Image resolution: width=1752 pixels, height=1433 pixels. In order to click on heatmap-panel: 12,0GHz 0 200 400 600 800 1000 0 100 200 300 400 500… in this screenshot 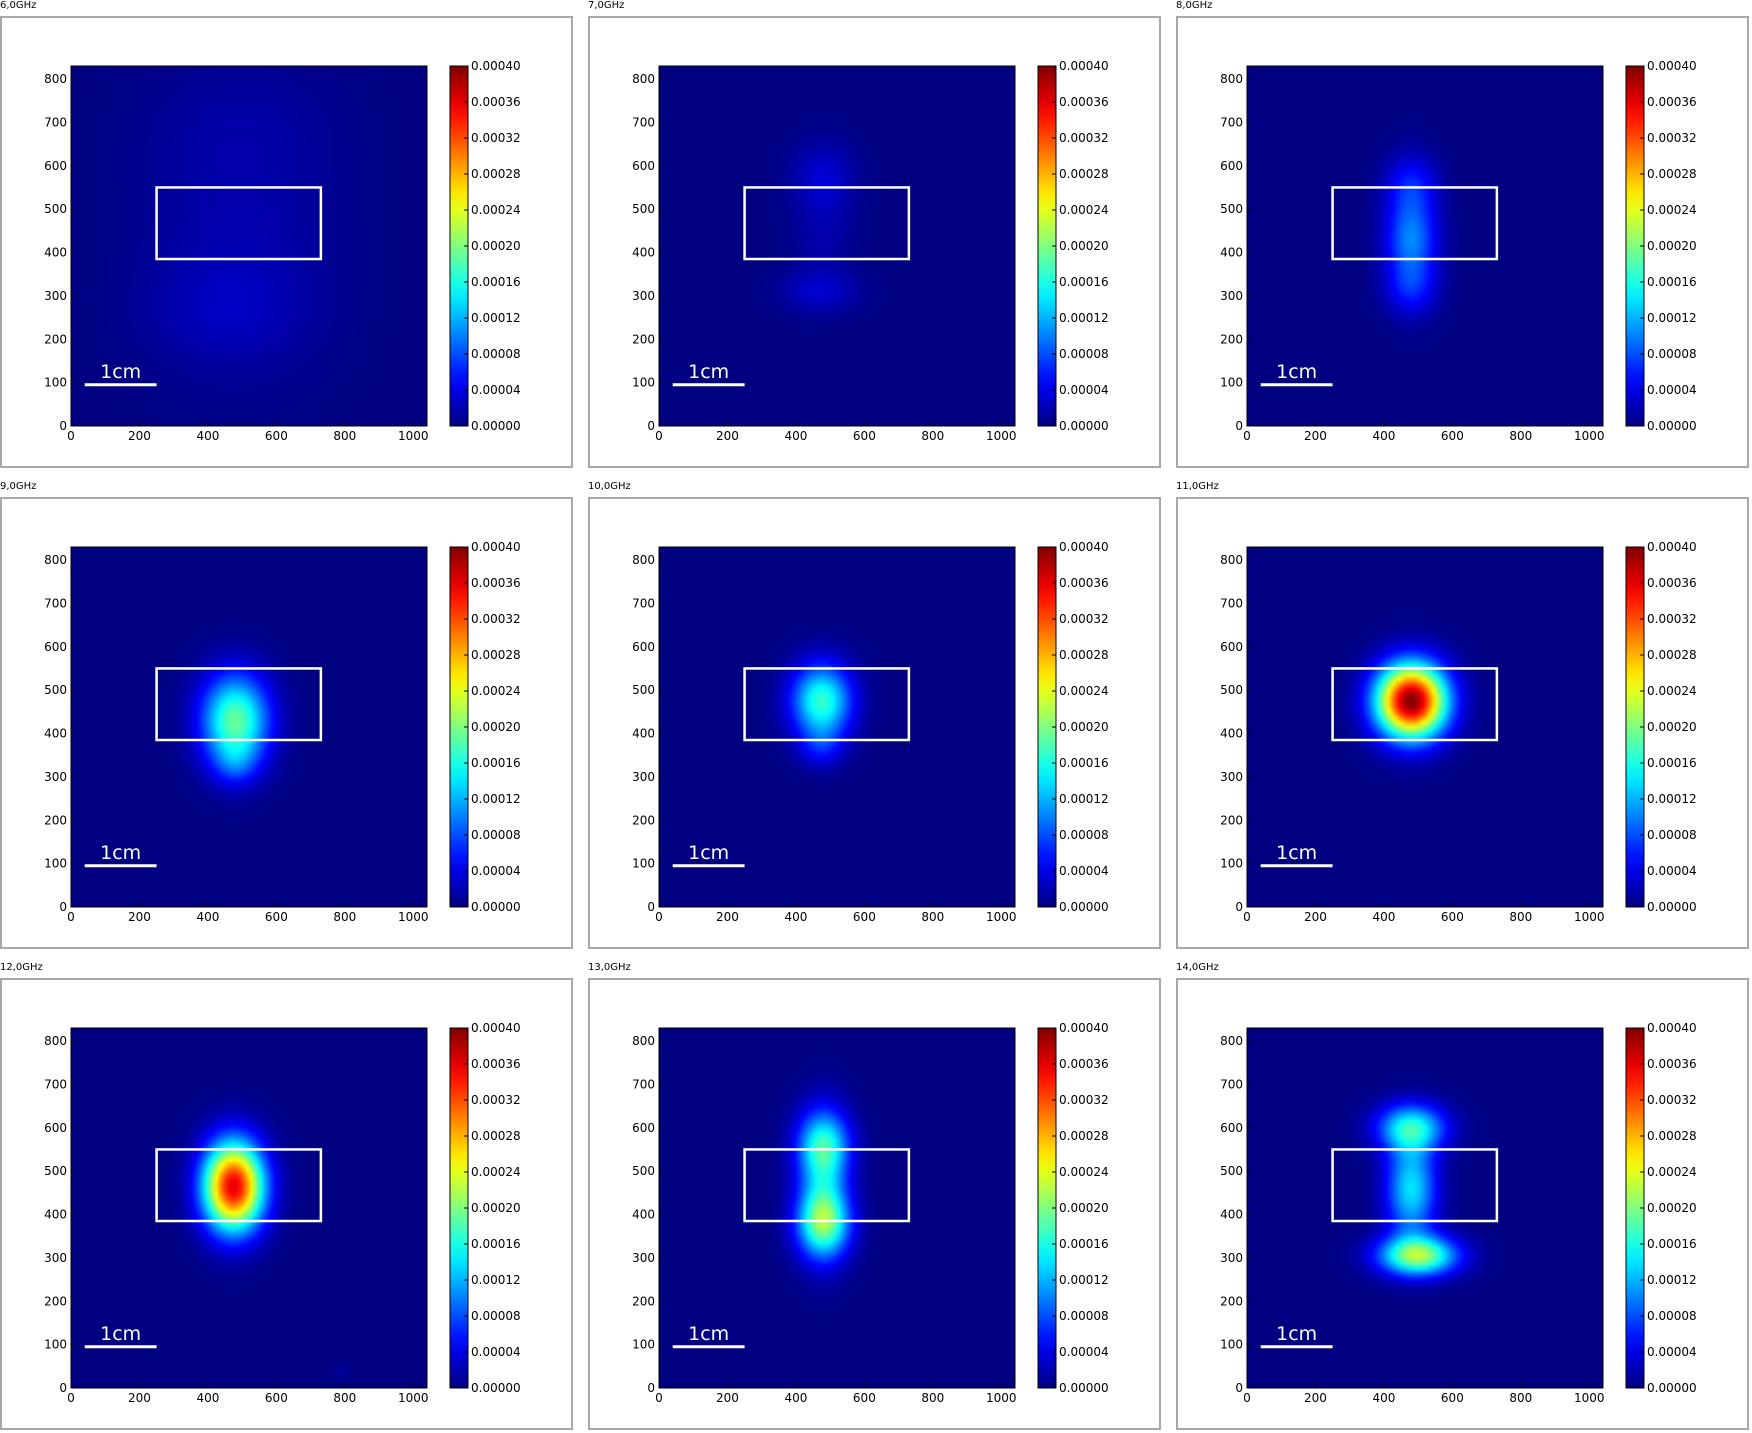, I will do `click(286, 1196)`.